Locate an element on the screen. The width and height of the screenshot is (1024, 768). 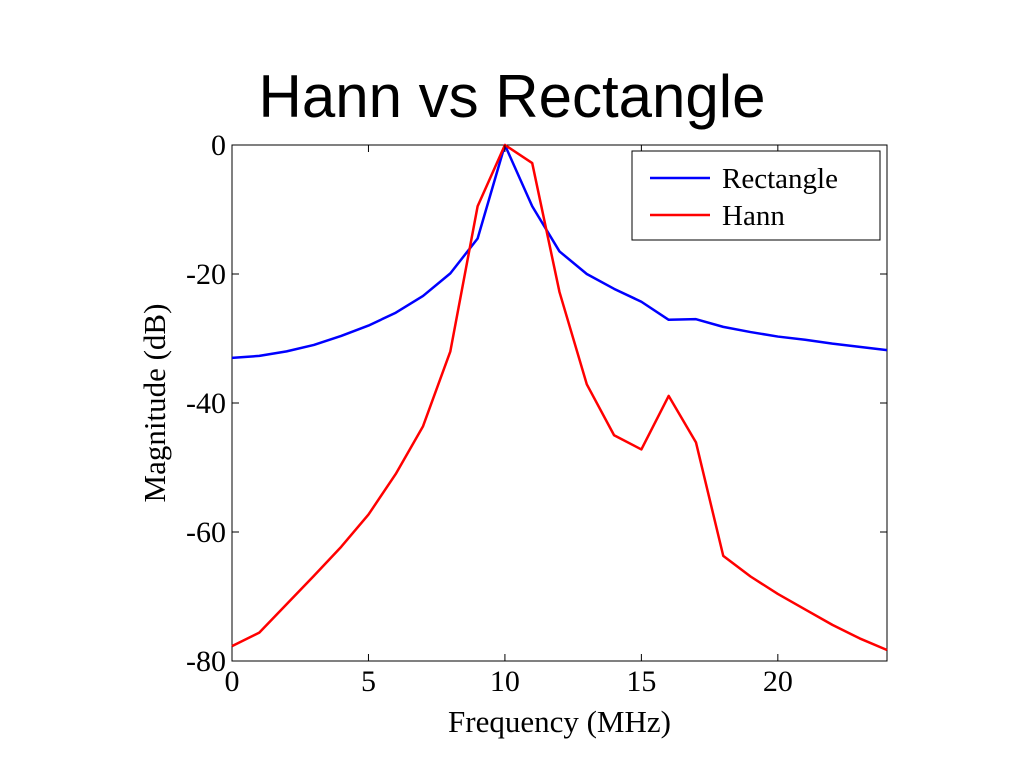
x-axis-title: Frequency (MHz) is located at coordinates (559, 721).